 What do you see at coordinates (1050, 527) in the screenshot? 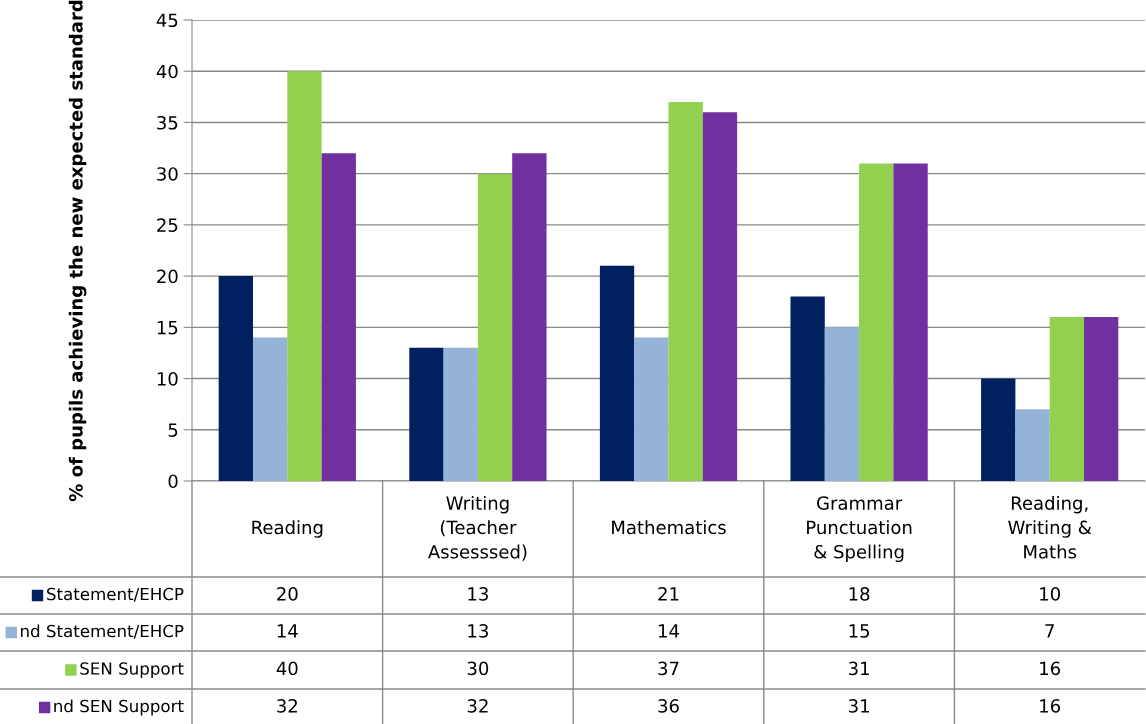
I see `x-tick-label: Reading, Writing & Maths` at bounding box center [1050, 527].